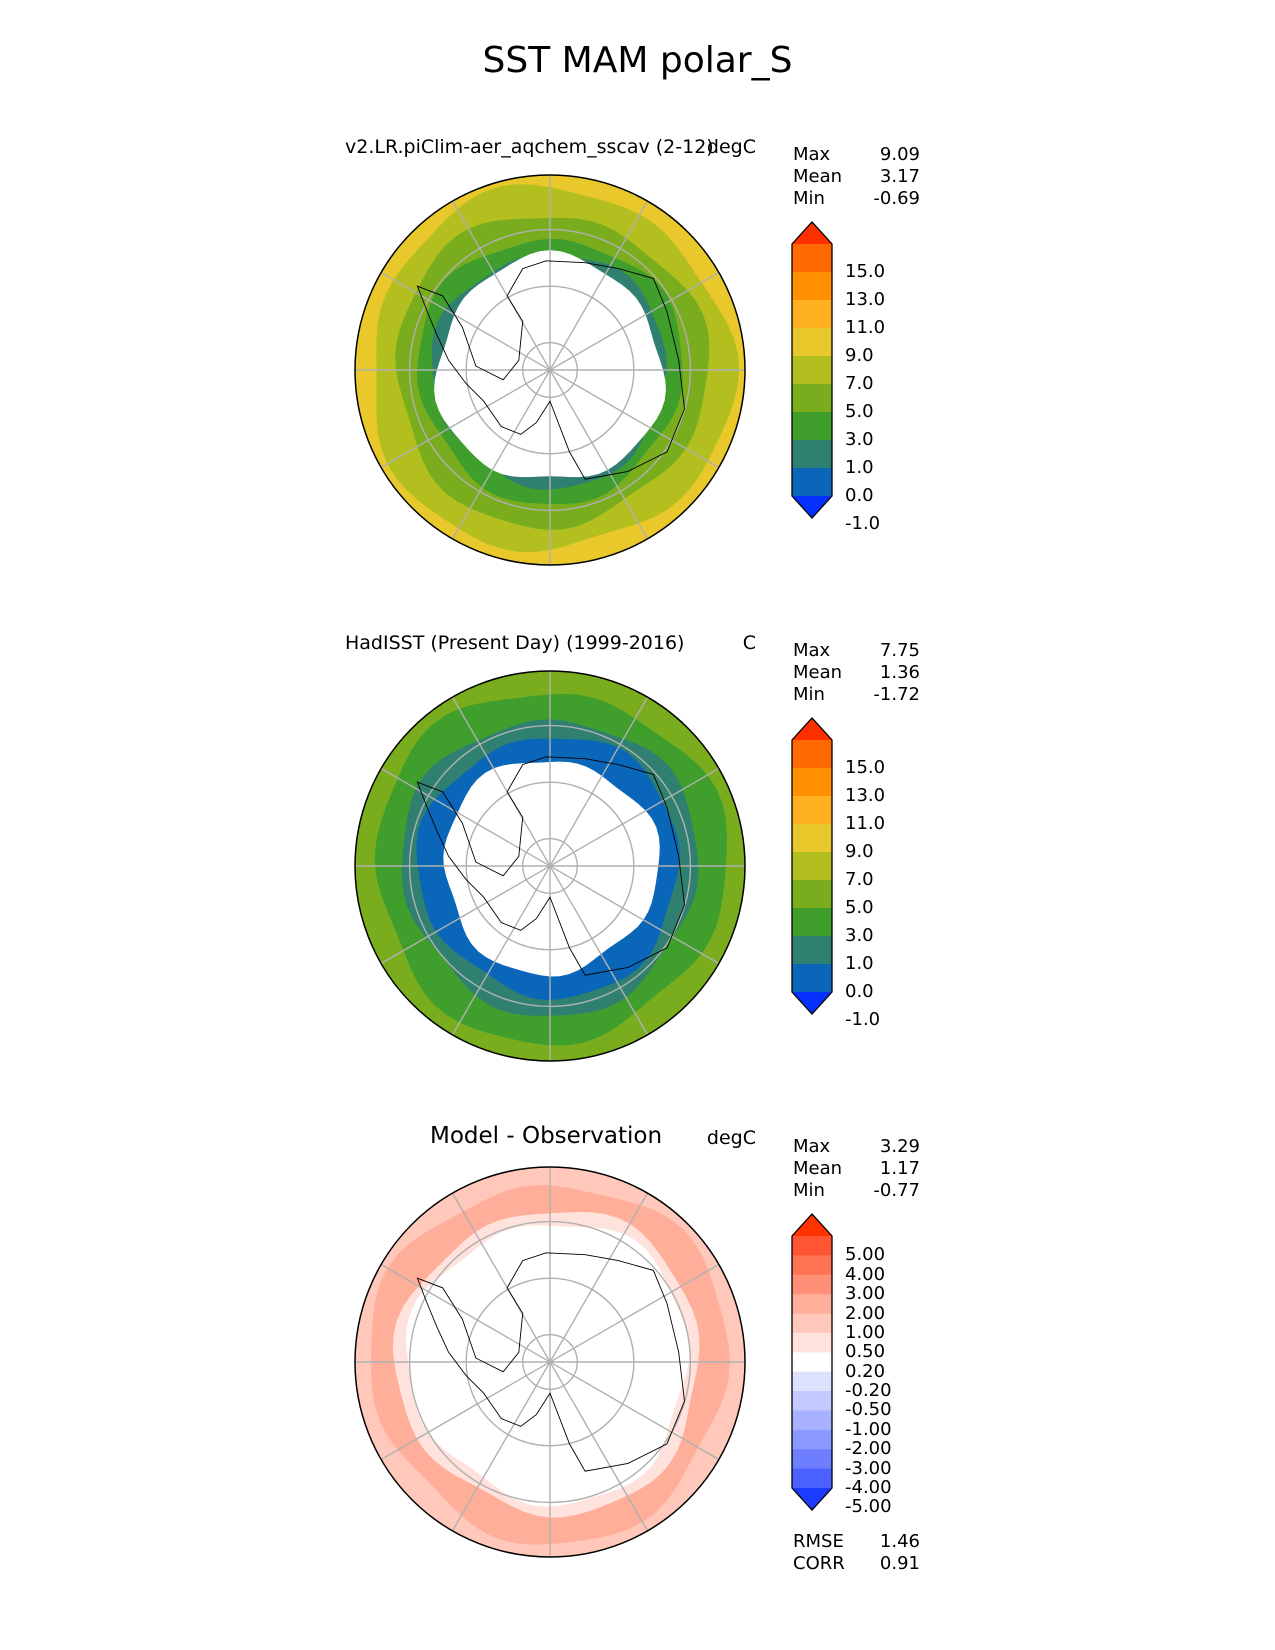 This screenshot has width=1275, height=1650. Describe the element at coordinates (865, 1313) in the screenshot. I see `colorbar-tick-label: 2.00` at that location.